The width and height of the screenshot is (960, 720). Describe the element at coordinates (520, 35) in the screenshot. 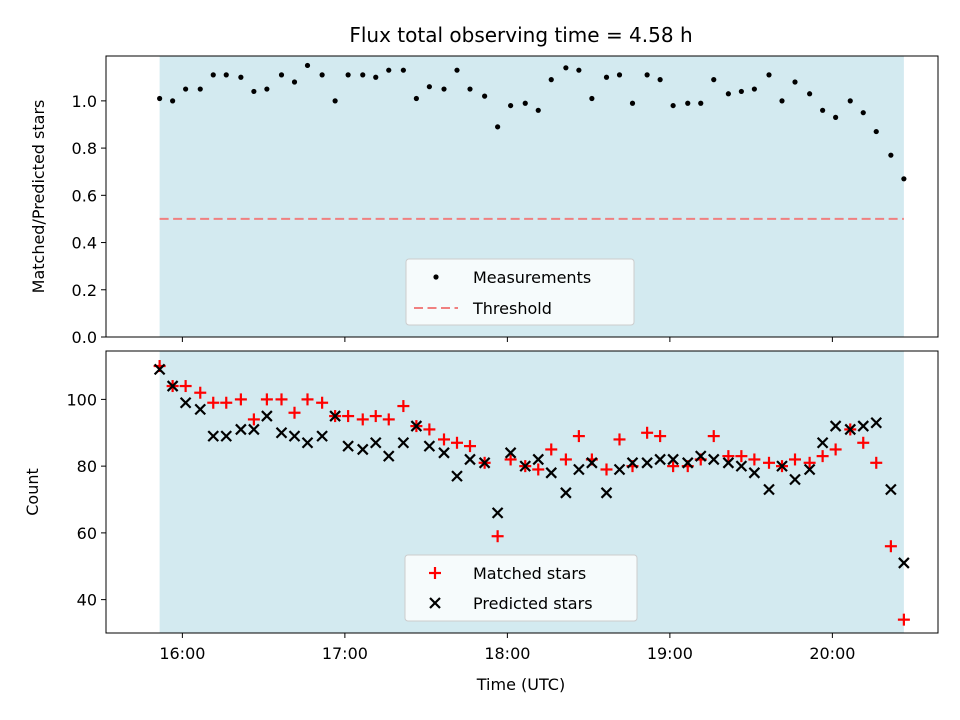

I see `chart-title: Flux total observing time = 4.58 h` at that location.